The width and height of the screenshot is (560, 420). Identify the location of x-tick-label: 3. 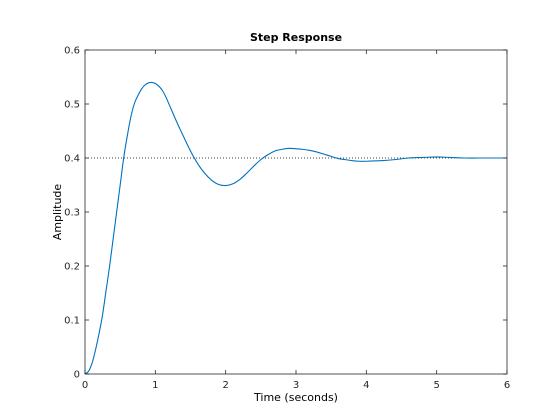
(296, 385).